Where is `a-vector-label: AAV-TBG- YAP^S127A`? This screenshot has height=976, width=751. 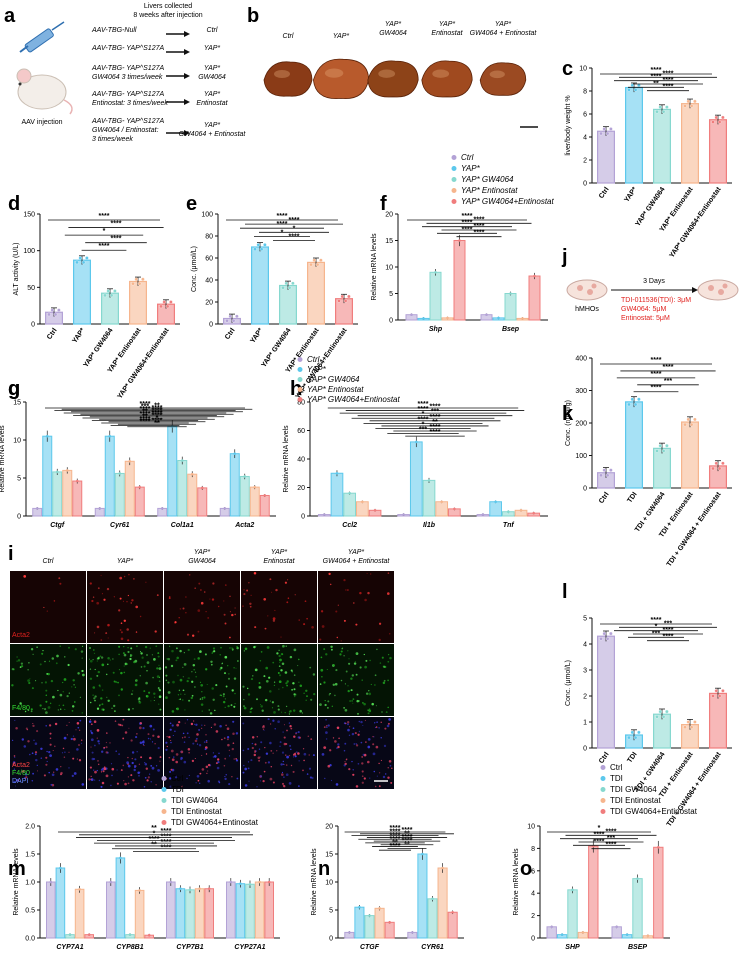 a-vector-label: AAV-TBG- YAP^S127A is located at coordinates (127, 94).